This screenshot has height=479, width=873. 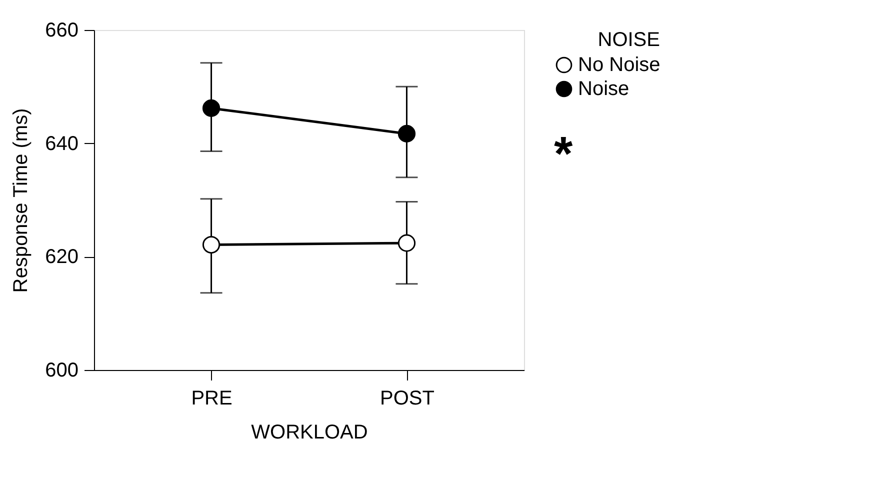 I want to click on x-tick-label: POST, so click(x=407, y=399).